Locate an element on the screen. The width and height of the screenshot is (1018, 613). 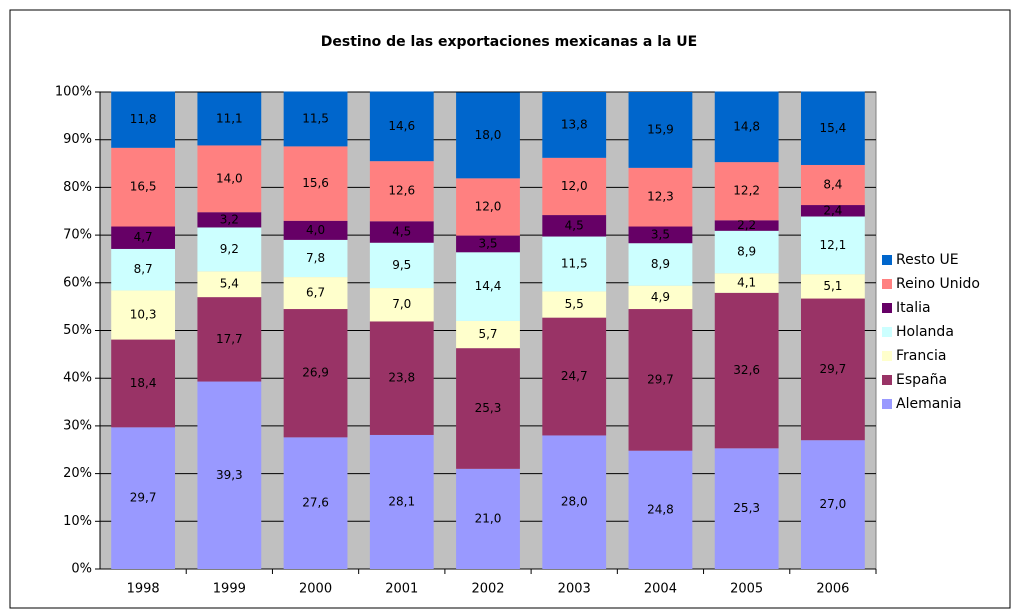
data-label: 11,5 is located at coordinates (574, 263).